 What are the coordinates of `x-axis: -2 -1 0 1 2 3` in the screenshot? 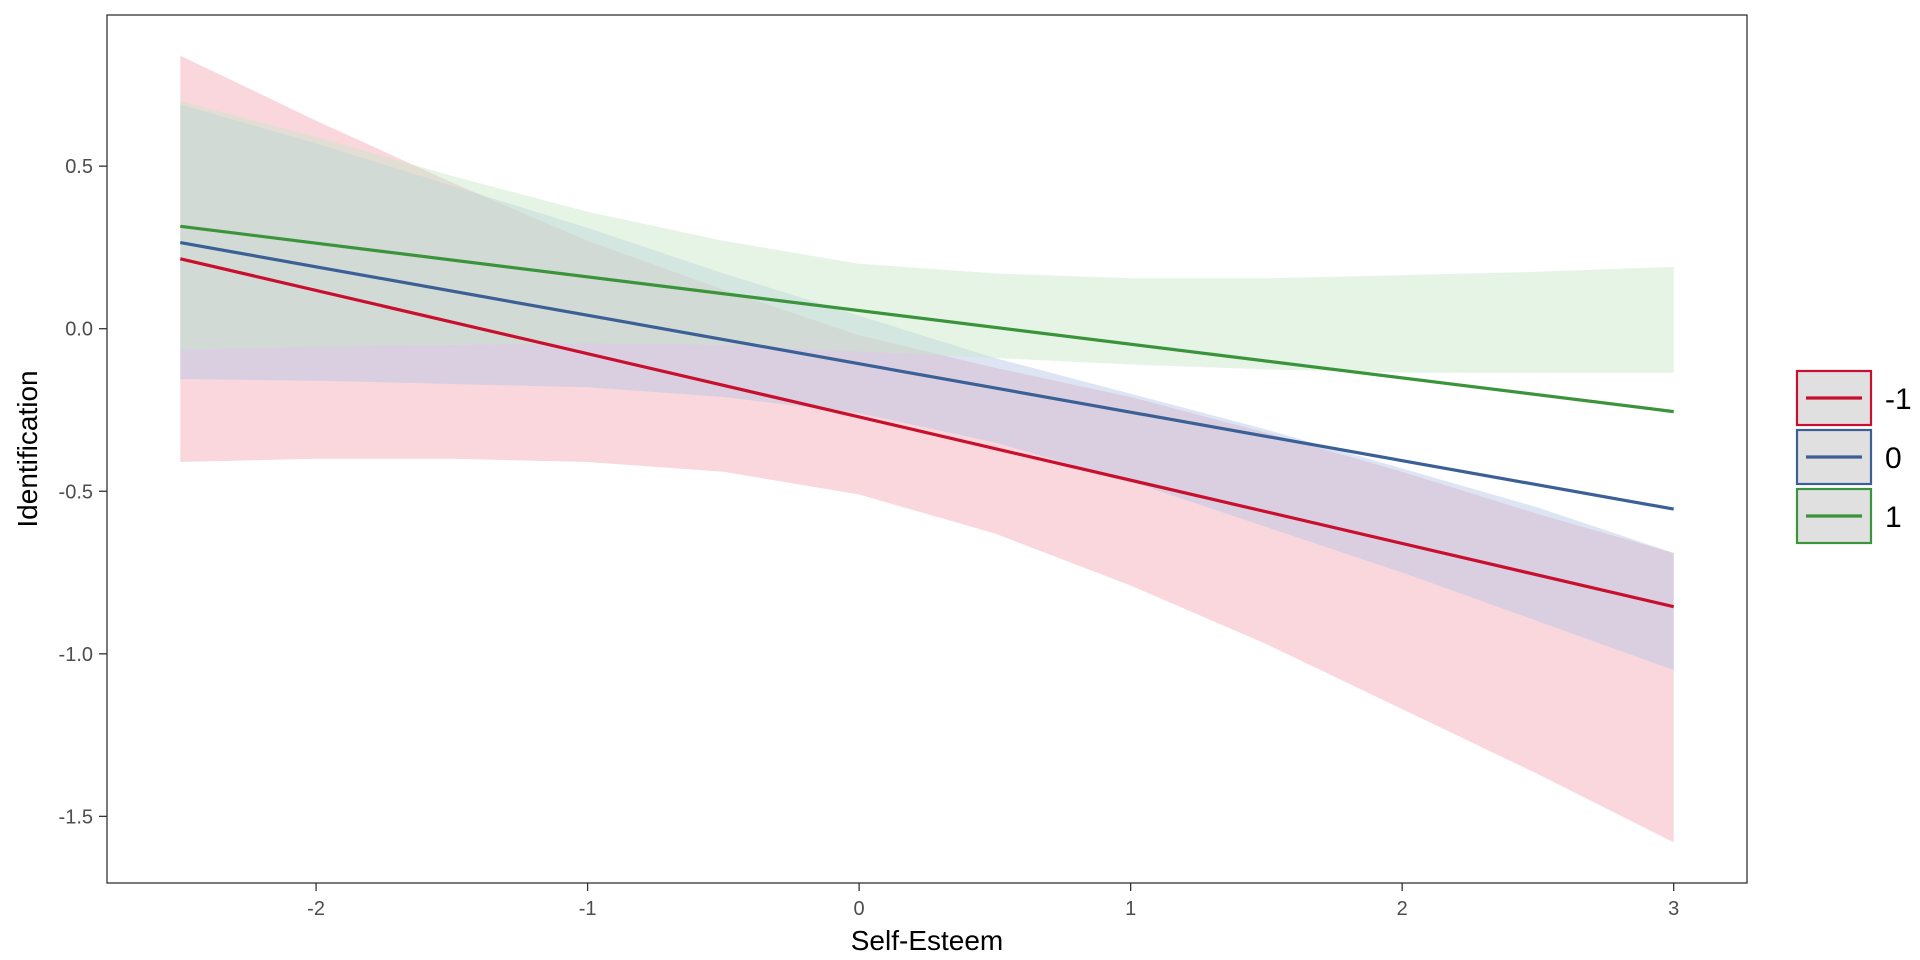 It's located at (993, 901).